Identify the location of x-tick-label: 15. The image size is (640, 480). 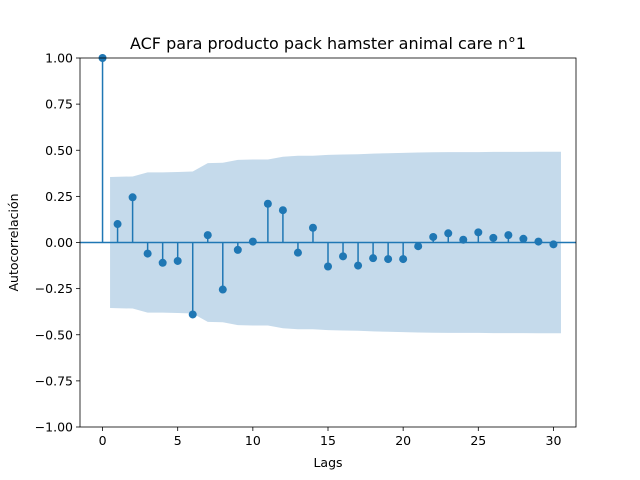
(328, 440).